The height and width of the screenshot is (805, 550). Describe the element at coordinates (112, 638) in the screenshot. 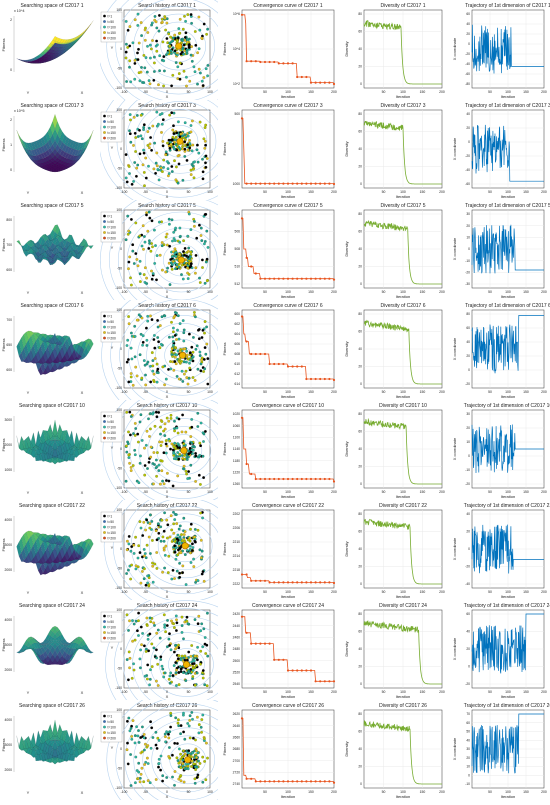

I see `legend-label: t=200` at that location.